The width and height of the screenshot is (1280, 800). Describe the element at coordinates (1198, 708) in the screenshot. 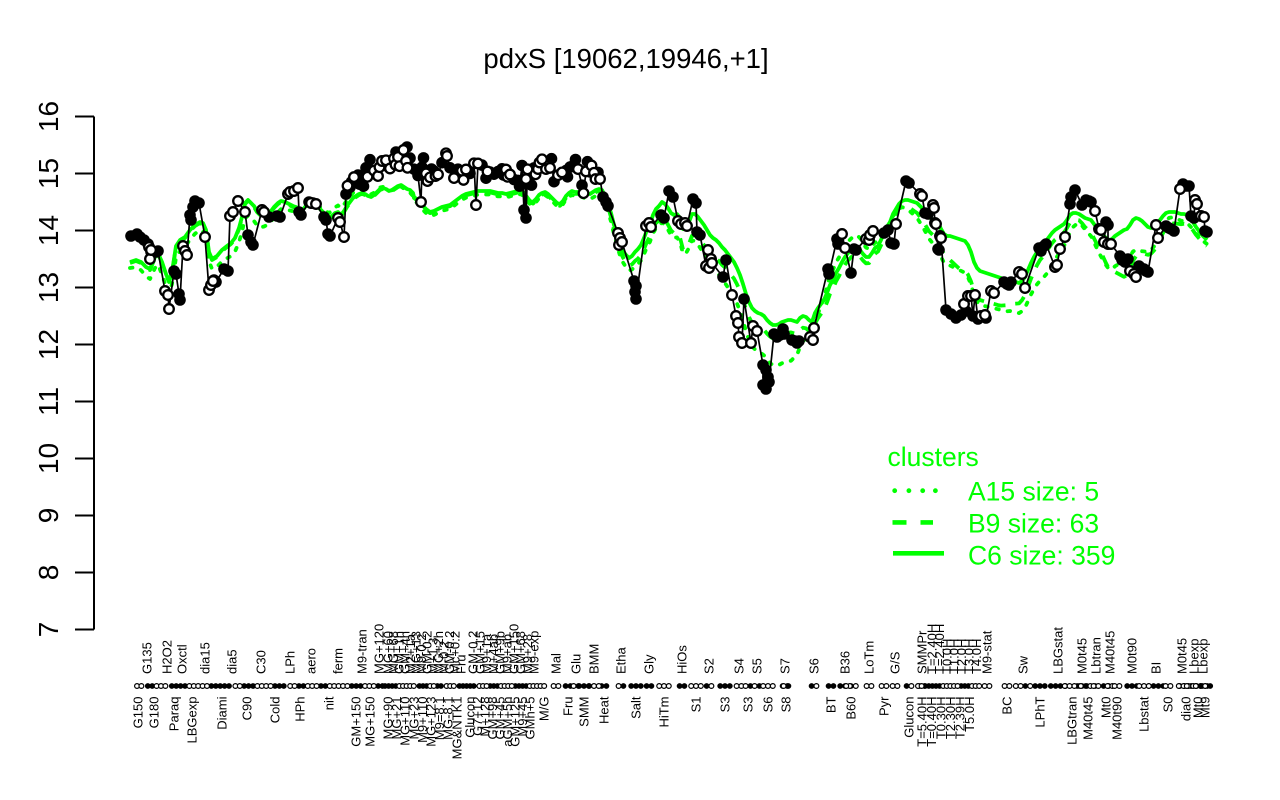

I see `svg-text: Mt0` at that location.